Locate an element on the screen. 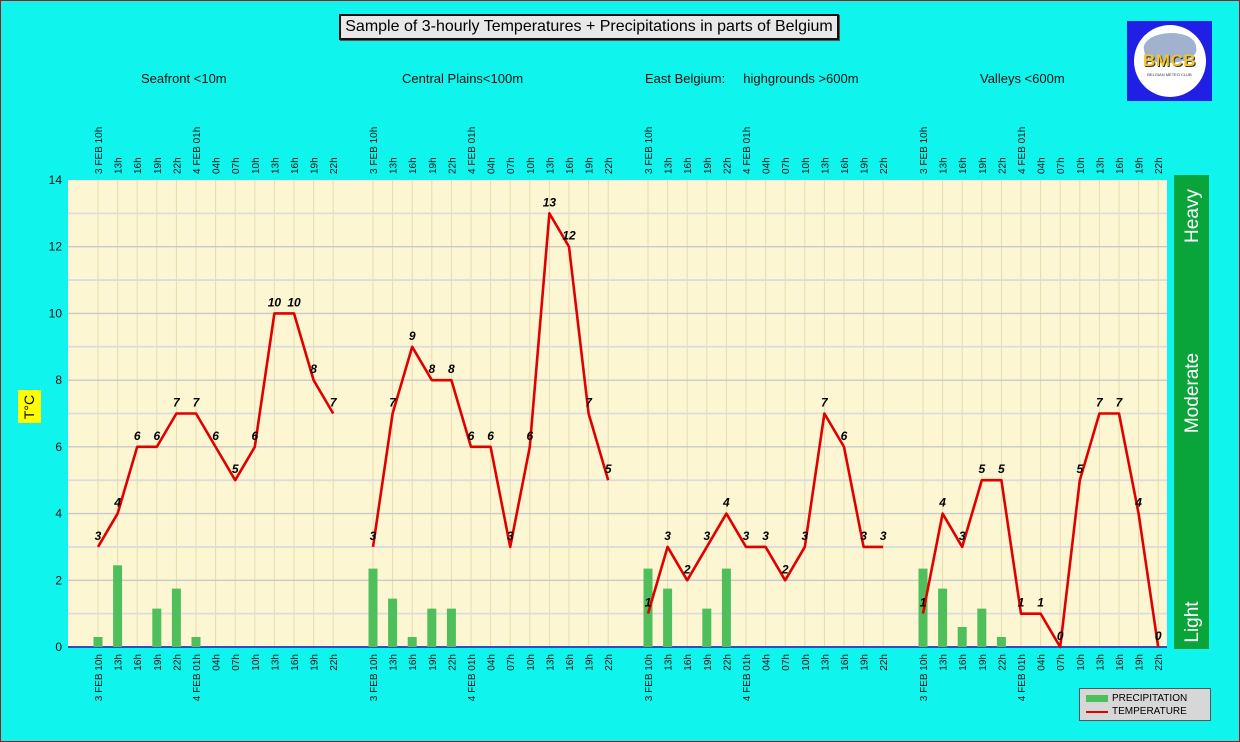 The width and height of the screenshot is (1240, 742). x-tick-label-bottom: 4 FEB 01h is located at coordinates (472, 677).